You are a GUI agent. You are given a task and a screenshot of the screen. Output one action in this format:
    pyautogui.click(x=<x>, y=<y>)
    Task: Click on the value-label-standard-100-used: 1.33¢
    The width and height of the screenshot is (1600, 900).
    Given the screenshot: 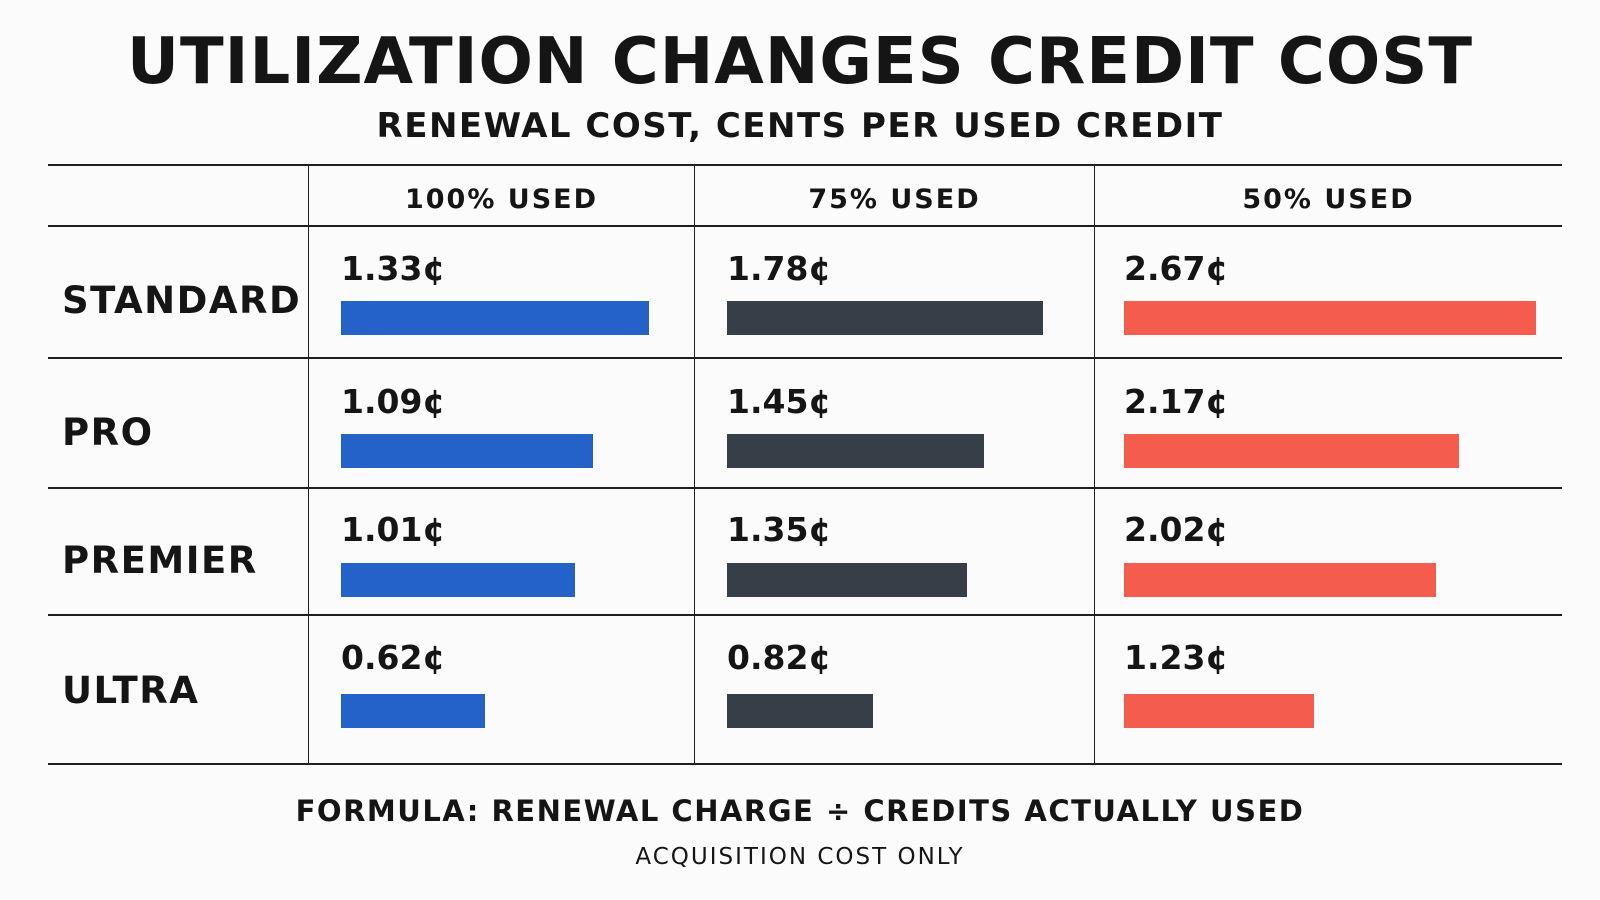 What is the action you would take?
    pyautogui.click(x=393, y=268)
    